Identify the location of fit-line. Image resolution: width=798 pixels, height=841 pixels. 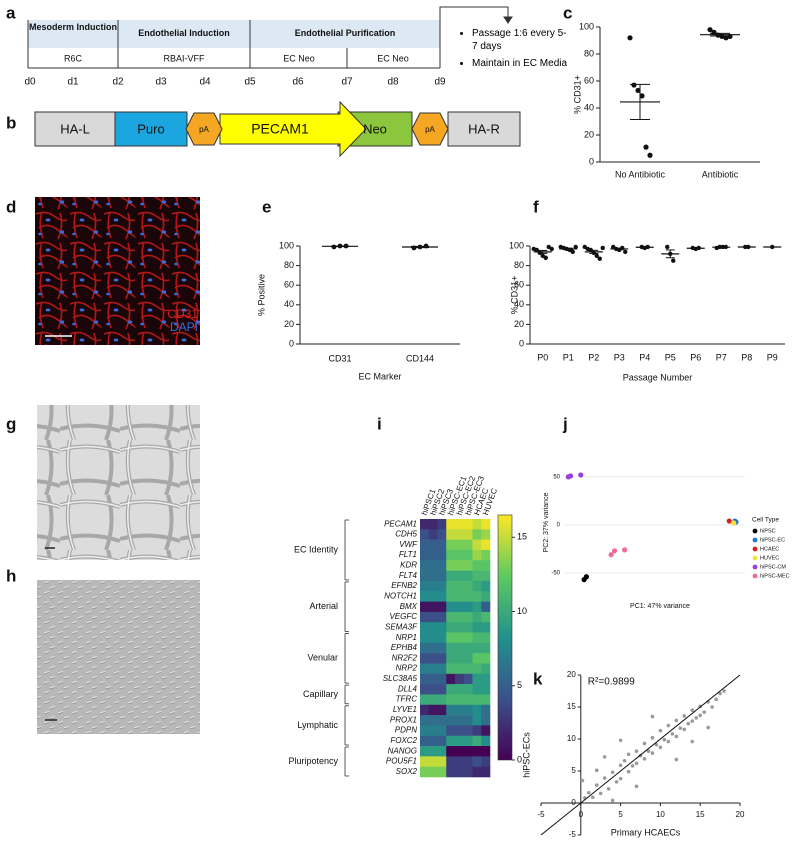
(640, 755).